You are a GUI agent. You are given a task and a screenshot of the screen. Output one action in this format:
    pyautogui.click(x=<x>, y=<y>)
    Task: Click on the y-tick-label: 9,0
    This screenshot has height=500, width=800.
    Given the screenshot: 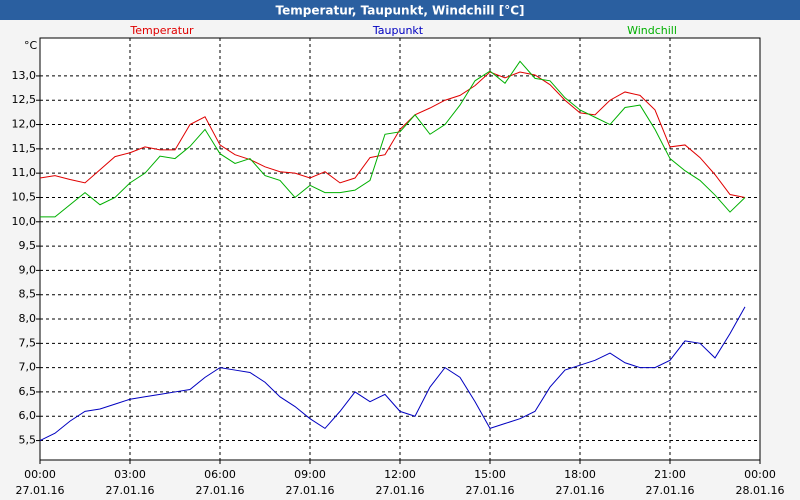 What is the action you would take?
    pyautogui.click(x=28, y=269)
    